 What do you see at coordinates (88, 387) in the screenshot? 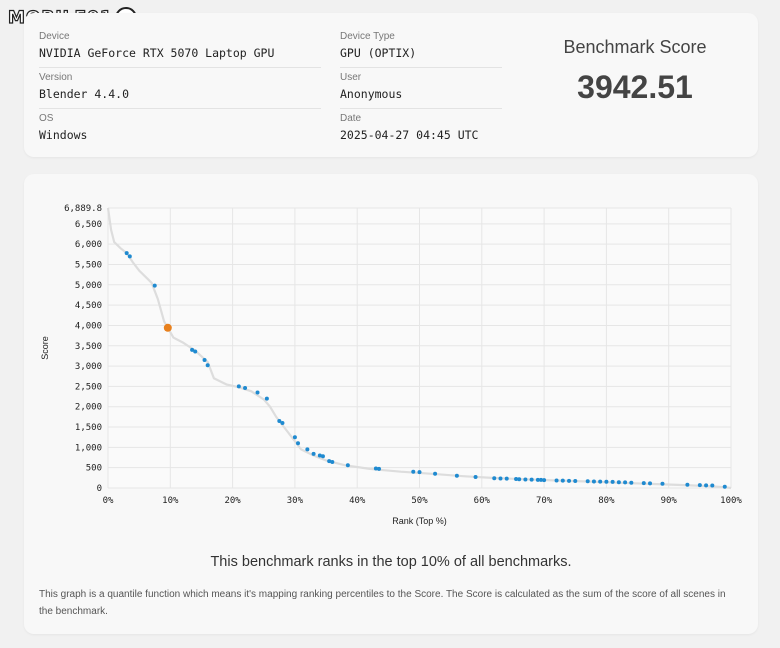
I see `y-tick-label: 2,500` at bounding box center [88, 387].